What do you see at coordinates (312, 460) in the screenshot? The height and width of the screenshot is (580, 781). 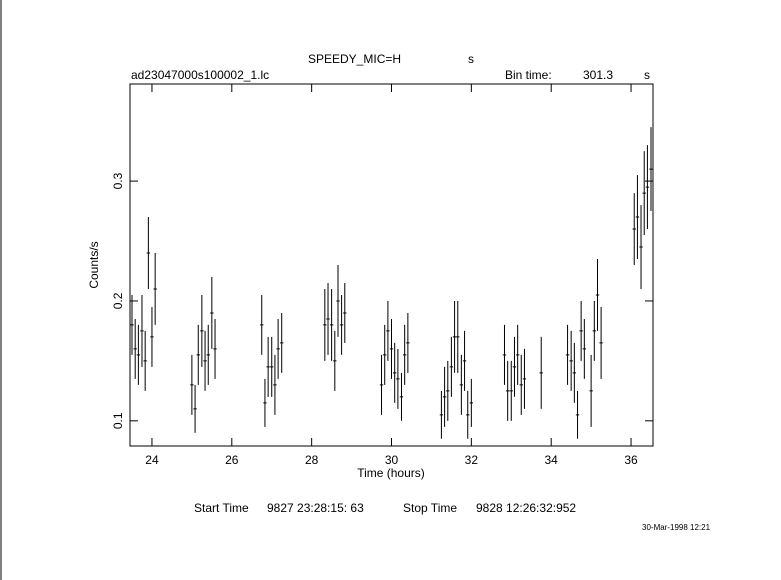 I see `x-tick-label: 28` at bounding box center [312, 460].